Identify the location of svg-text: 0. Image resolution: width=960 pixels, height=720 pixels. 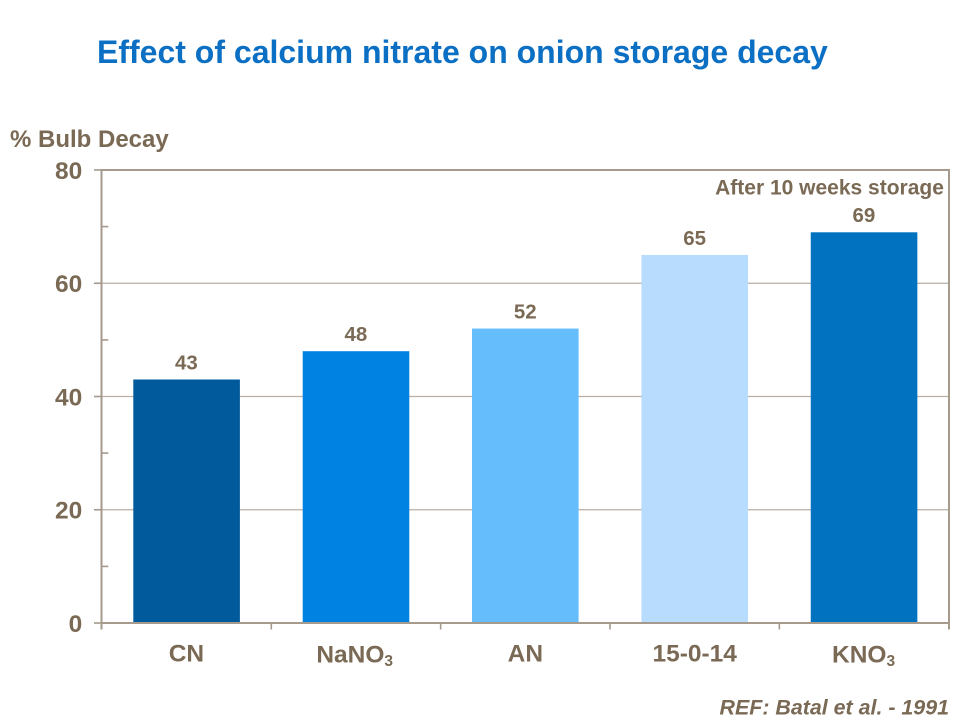
(76, 624).